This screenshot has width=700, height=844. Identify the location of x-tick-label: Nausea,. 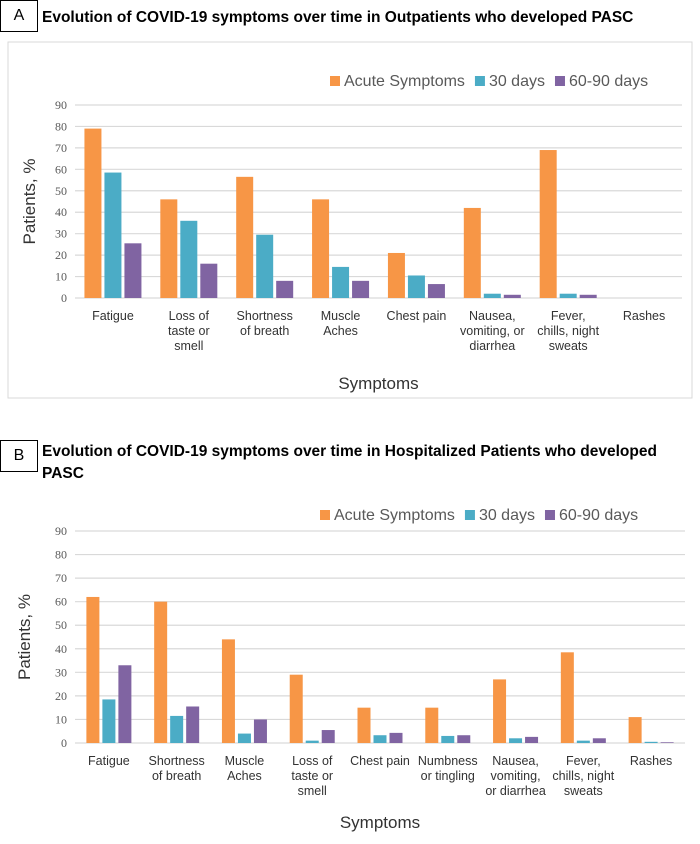
(492, 316).